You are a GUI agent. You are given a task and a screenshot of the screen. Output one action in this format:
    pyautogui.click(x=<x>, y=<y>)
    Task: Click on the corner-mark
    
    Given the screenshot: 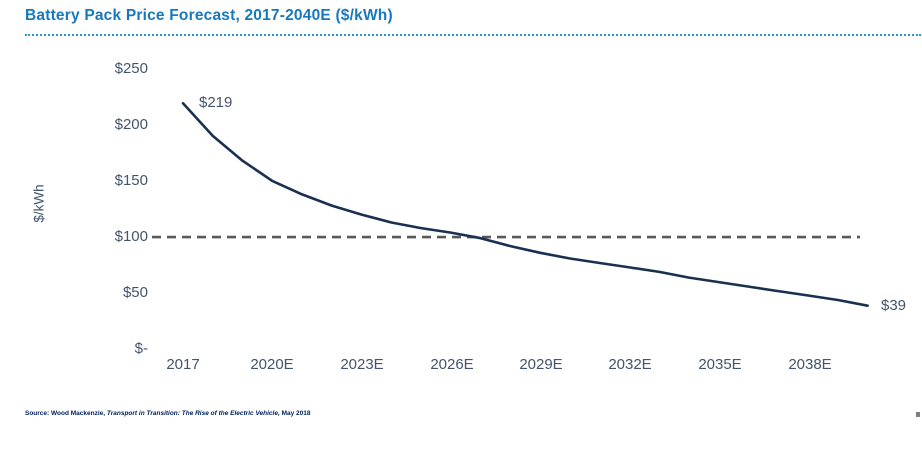 What is the action you would take?
    pyautogui.click(x=918, y=414)
    